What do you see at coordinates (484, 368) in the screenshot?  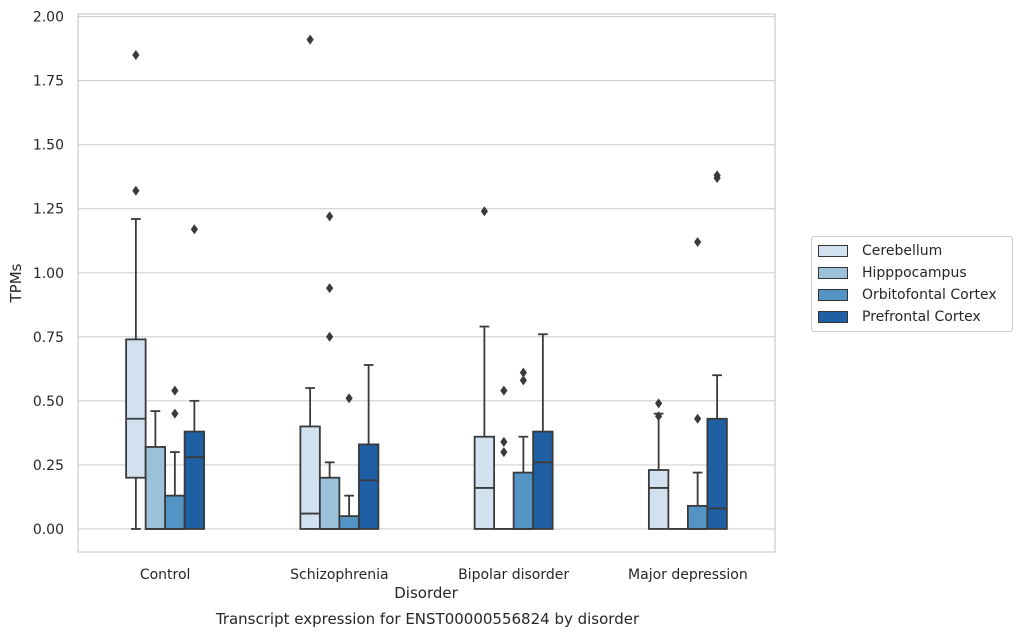 I see `box-cerebellum-bipolar-disorder` at bounding box center [484, 368].